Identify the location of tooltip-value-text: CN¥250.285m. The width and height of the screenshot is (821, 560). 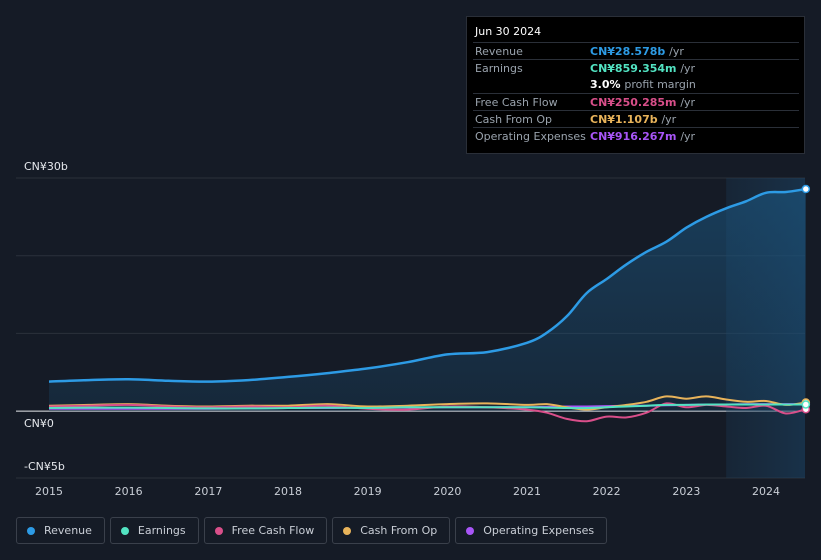
(633, 102).